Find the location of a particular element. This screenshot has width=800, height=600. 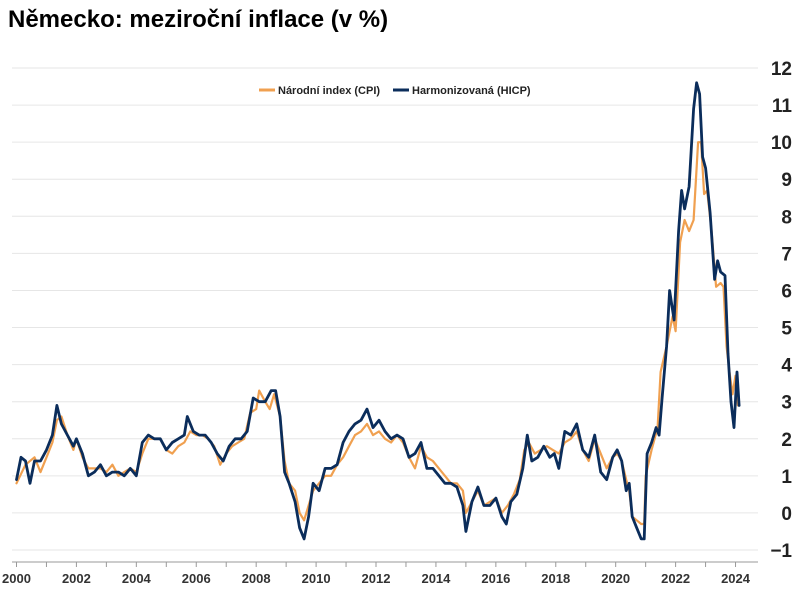

x-tick-label: 2020 is located at coordinates (615, 578).